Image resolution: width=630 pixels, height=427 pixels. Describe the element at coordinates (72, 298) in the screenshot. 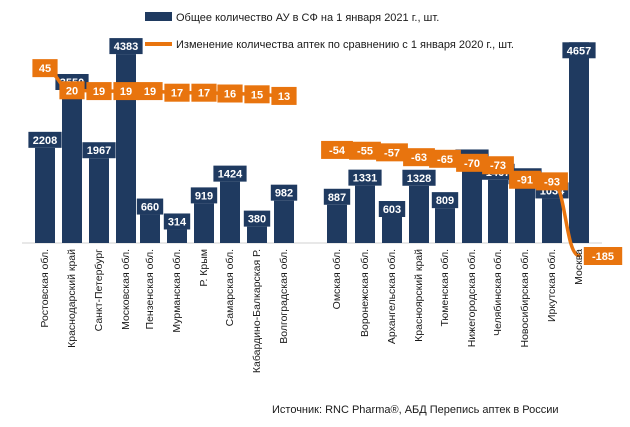

I see `x-tick-label: Краснодарский край` at that location.